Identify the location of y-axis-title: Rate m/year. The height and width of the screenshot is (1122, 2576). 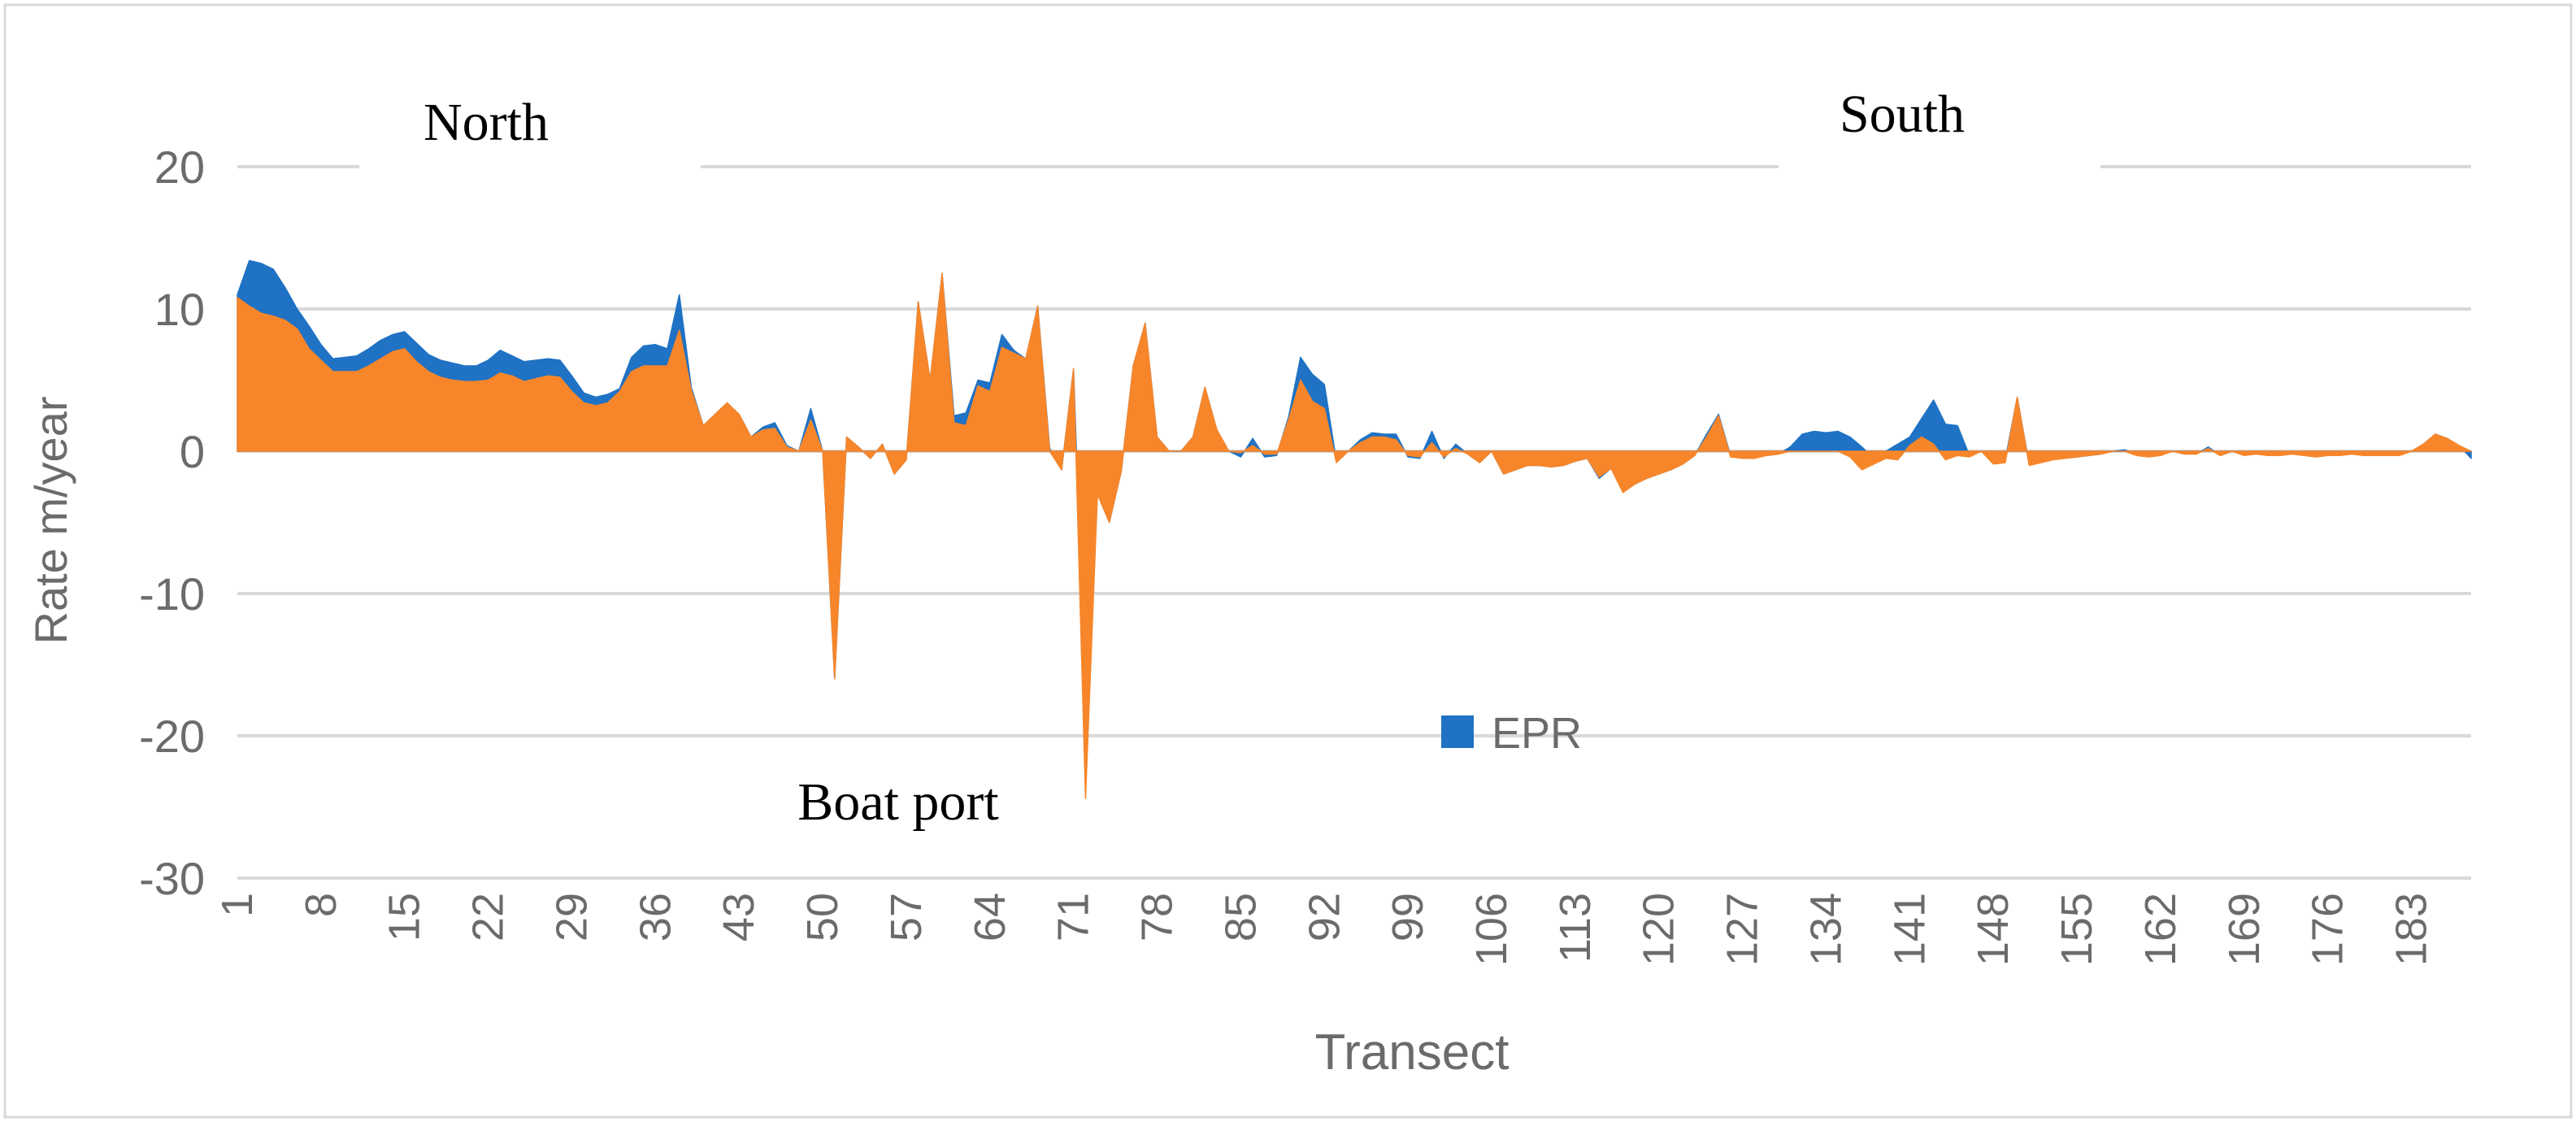
(50, 521).